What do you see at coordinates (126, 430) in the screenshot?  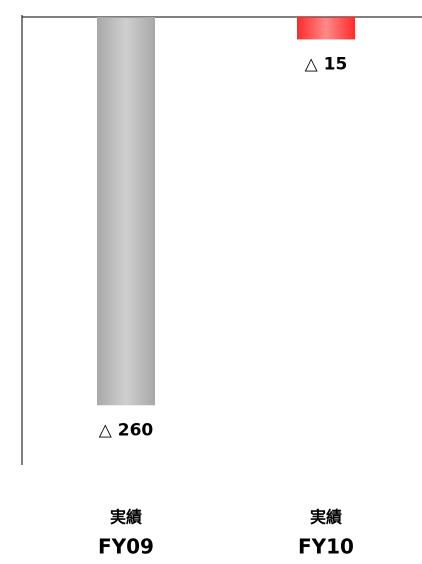 I see `value-label: △ 260` at bounding box center [126, 430].